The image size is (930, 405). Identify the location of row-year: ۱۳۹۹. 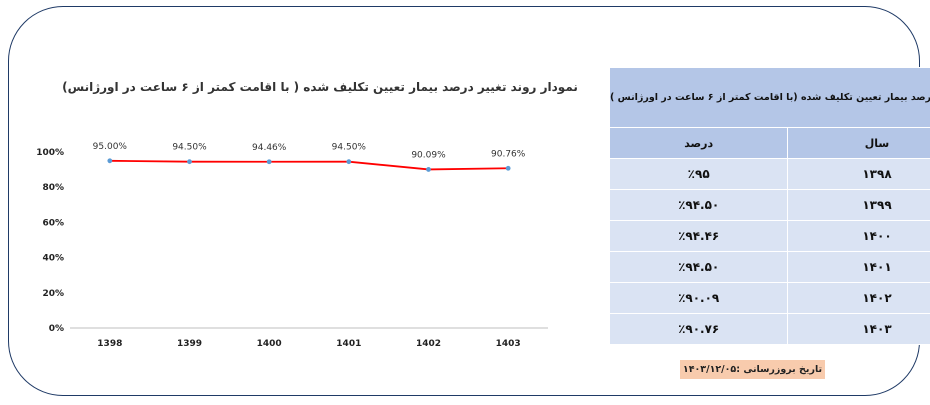
(858, 205).